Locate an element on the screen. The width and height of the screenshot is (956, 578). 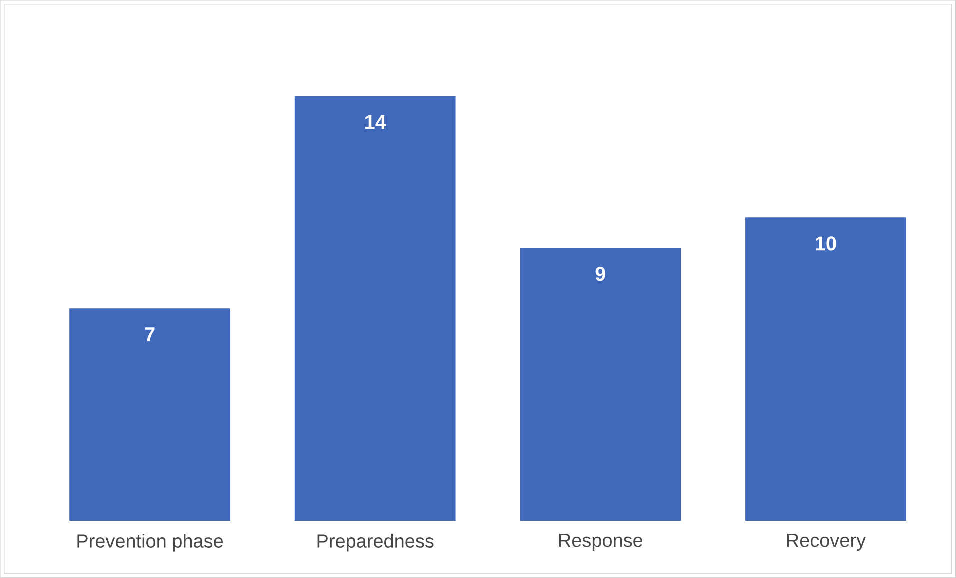
x-tick-label: Recovery is located at coordinates (826, 542).